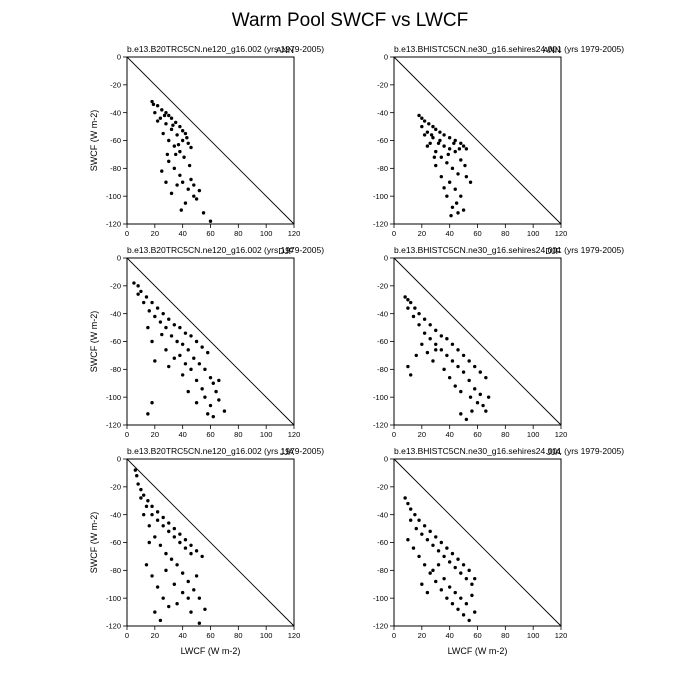 Image resolution: width=700 pixels, height=700 pixels. I want to click on y-tick-label: -80, so click(382, 168).